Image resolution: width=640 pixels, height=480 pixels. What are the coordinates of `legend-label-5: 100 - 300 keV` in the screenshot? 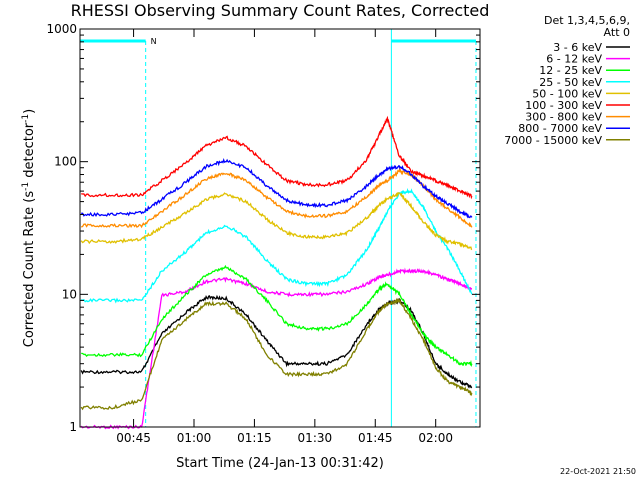 It's located at (563, 105).